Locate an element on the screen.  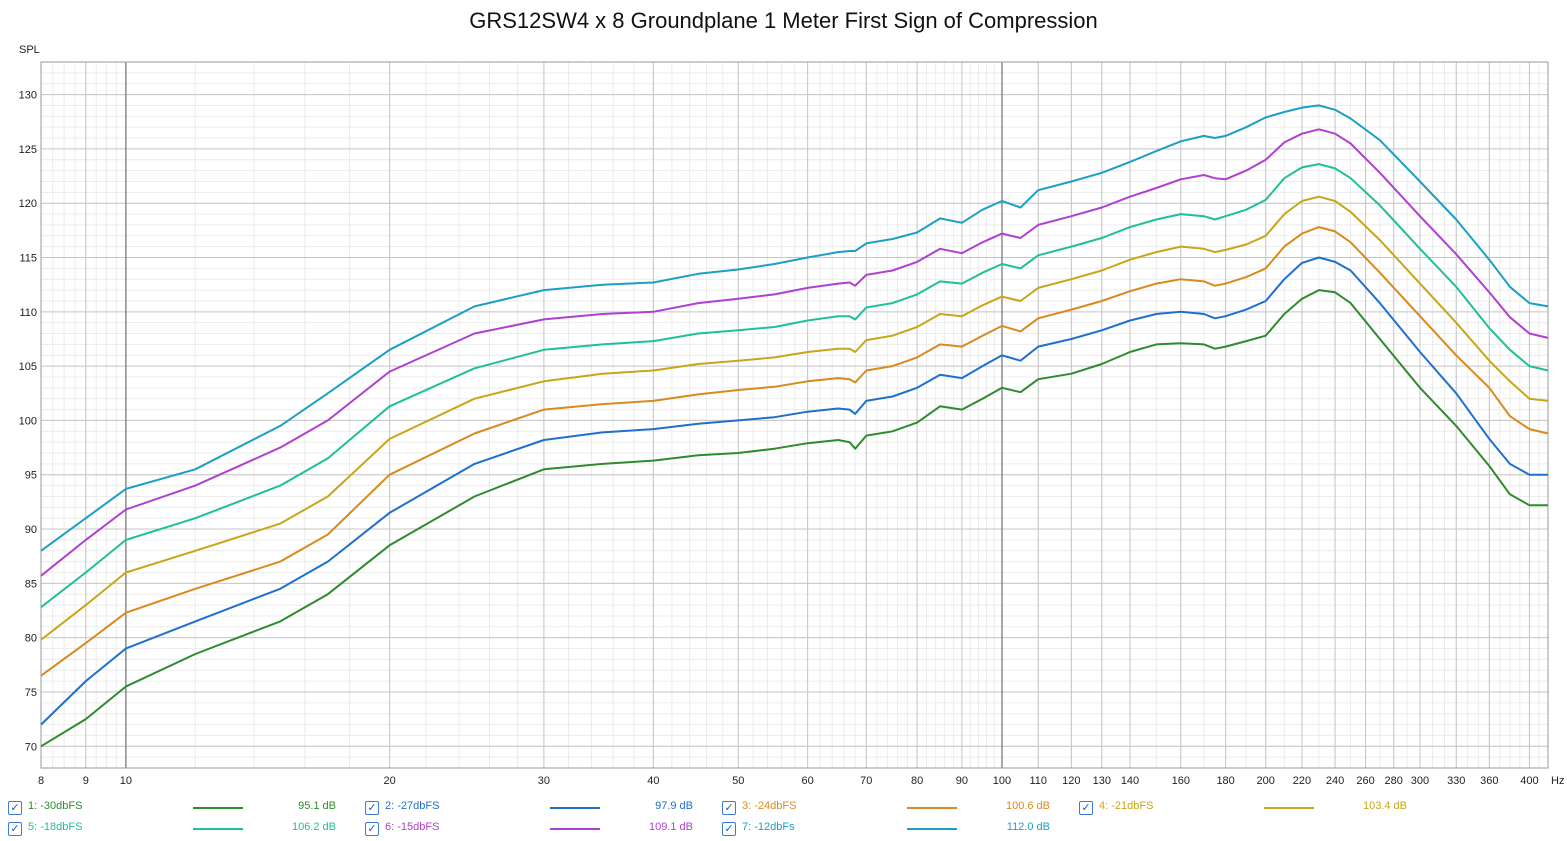
legend-series-name: 6: -15dbFS is located at coordinates (412, 827).